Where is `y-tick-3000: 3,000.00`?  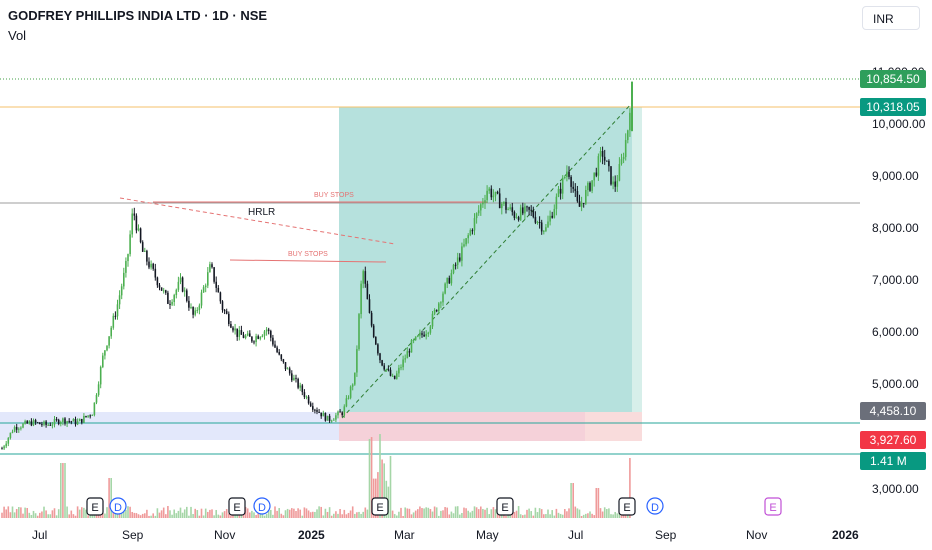 y-tick-3000: 3,000.00 is located at coordinates (895, 489).